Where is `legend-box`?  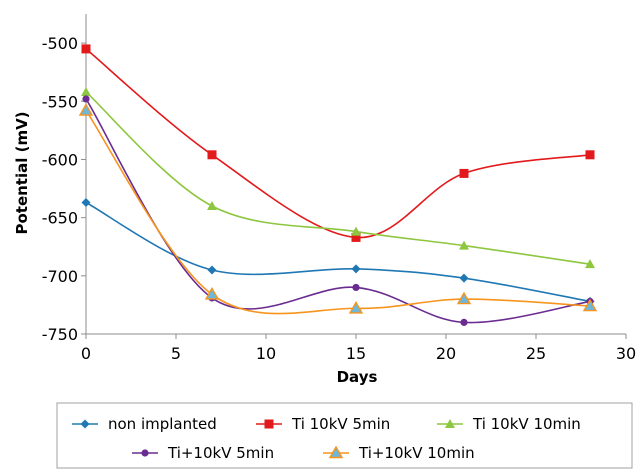
legend-box is located at coordinates (344, 435).